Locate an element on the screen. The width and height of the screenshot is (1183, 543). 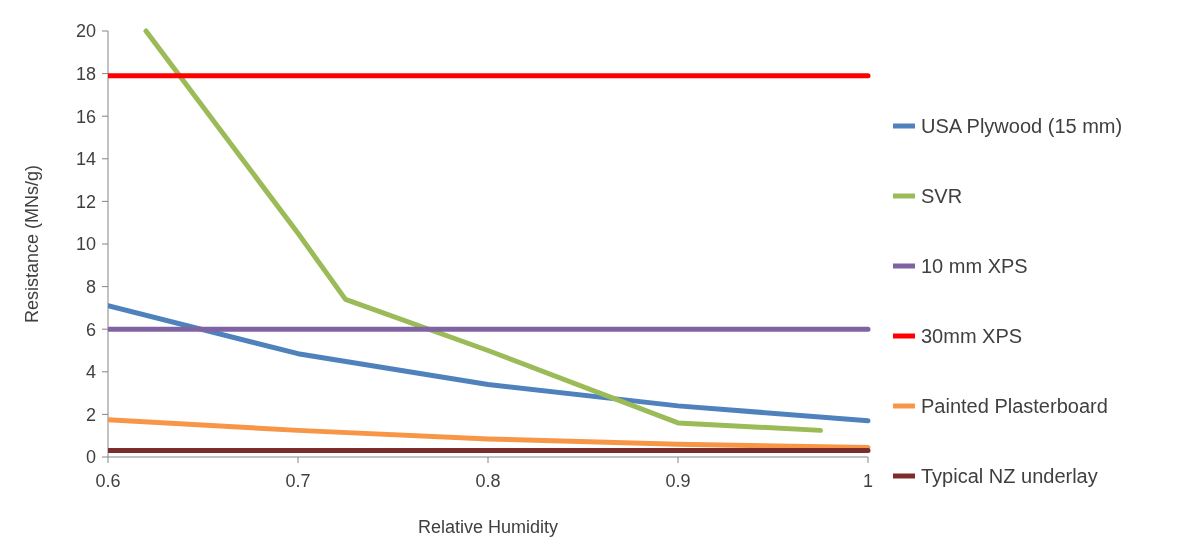
y-tick-label: 8 is located at coordinates (90, 286).